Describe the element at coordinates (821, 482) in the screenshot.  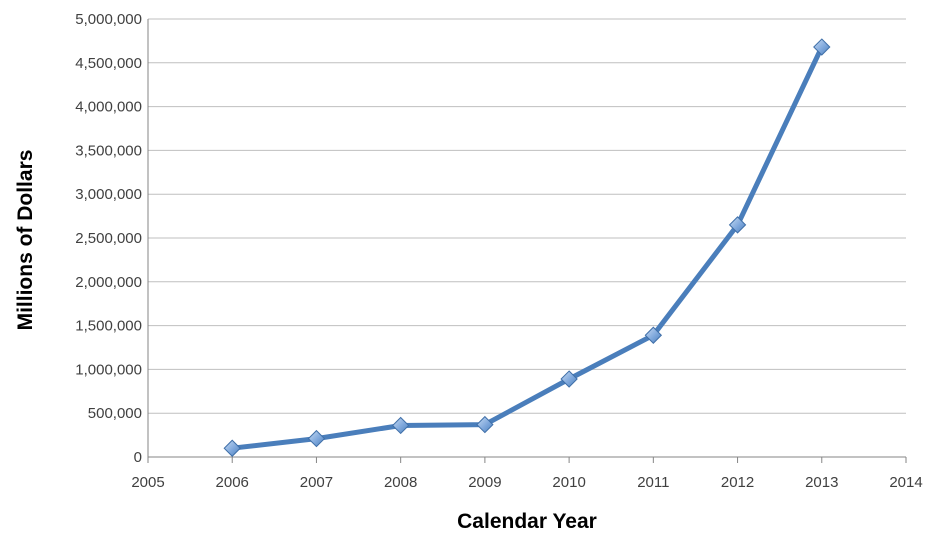
I see `x-tick-label: 2013` at that location.